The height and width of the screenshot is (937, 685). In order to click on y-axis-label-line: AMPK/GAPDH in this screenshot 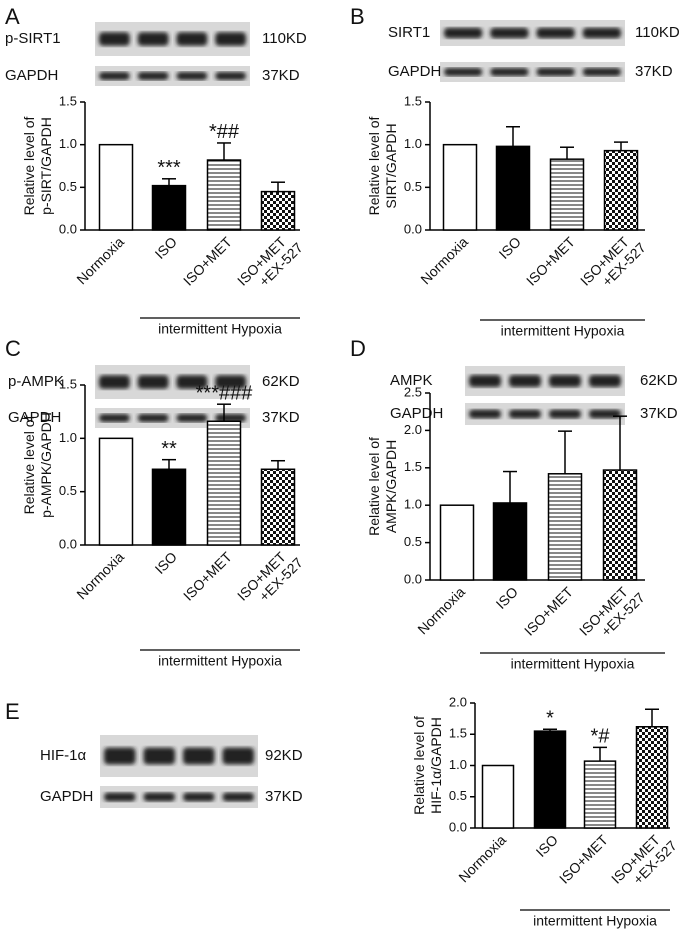, I will do `click(391, 486)`.